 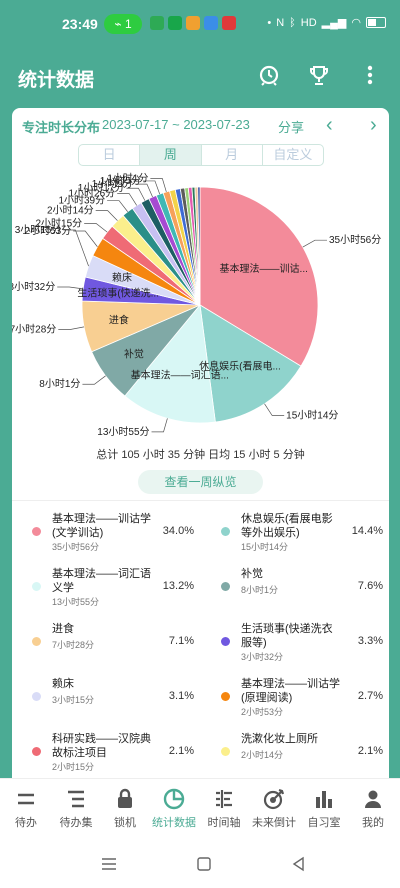 I want to click on status-bar: 23:49 ⌁ 1 • N ᛒ HD ▂▄▆ ◠, so click(x=200, y=25).